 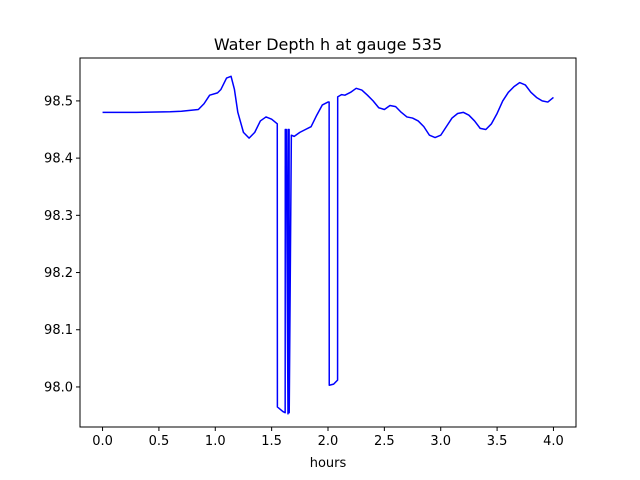 I want to click on y-tick-label: 98.5, so click(x=58, y=101).